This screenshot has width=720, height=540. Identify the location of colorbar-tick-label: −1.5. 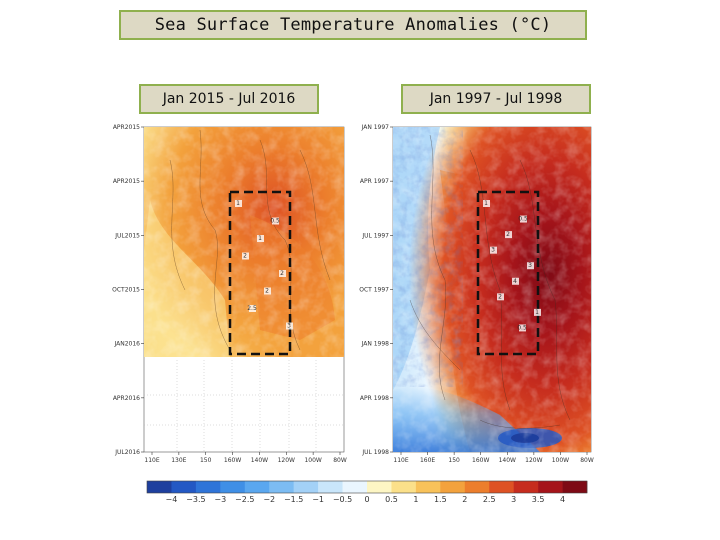
(293, 499).